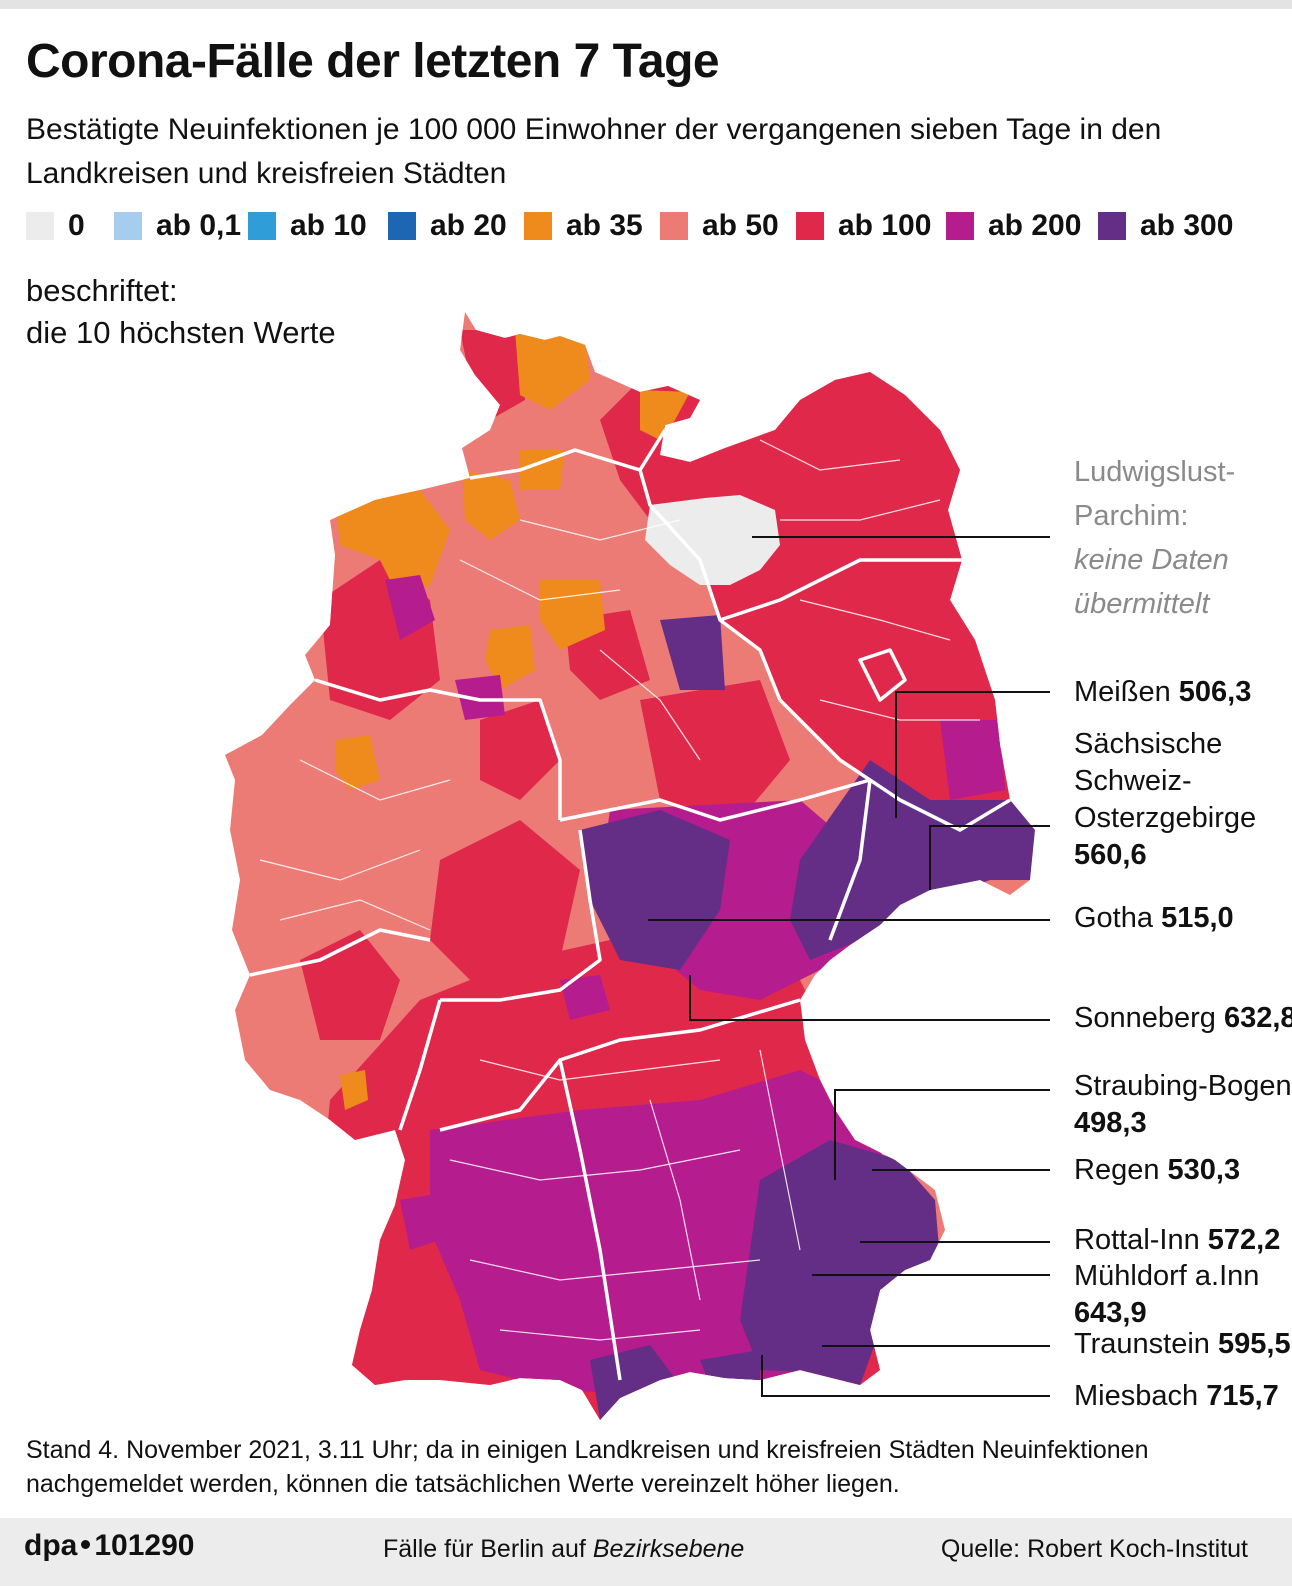  What do you see at coordinates (447, 226) in the screenshot?
I see `legend-item-ab-20: ab 20` at bounding box center [447, 226].